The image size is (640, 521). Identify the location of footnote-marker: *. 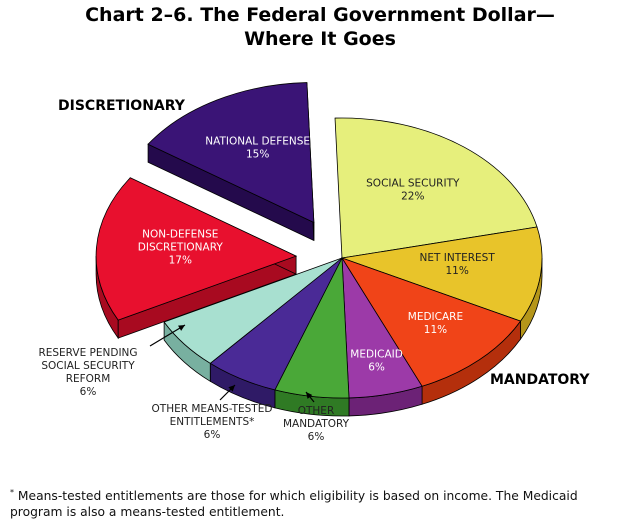
(12, 492).